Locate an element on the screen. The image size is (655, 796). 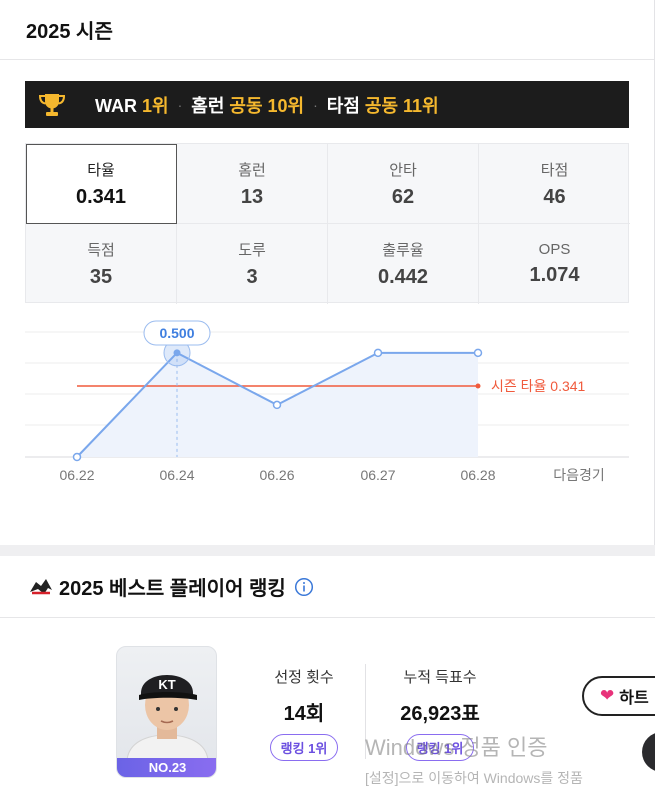
stat-tab-steals: 도루 3 is located at coordinates (252, 264).